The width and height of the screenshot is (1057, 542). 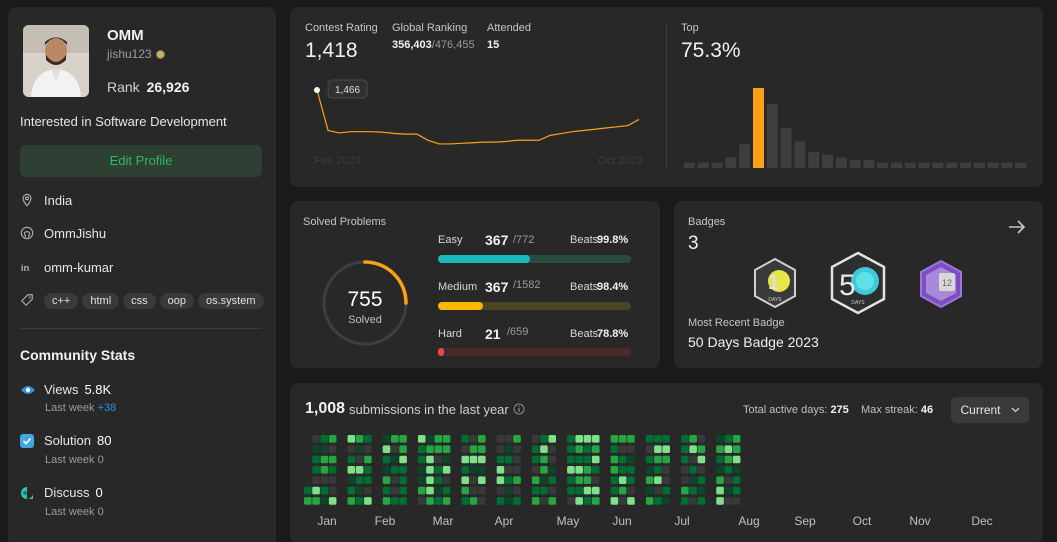 What do you see at coordinates (56, 61) in the screenshot?
I see `avatar` at bounding box center [56, 61].